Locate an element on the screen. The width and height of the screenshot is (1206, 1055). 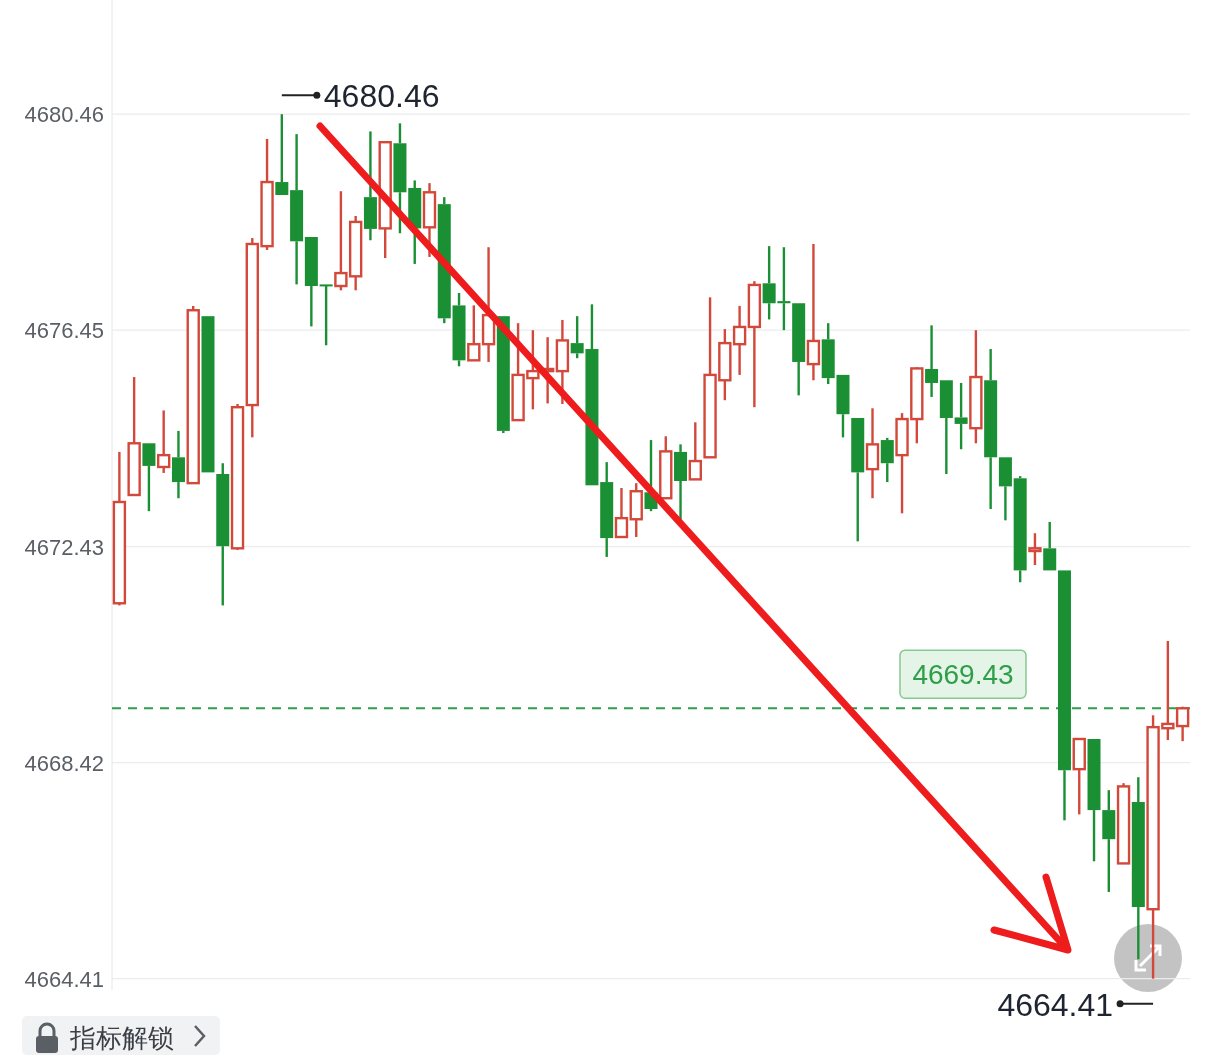
y-tick-label: 4664.41 is located at coordinates (64, 979).